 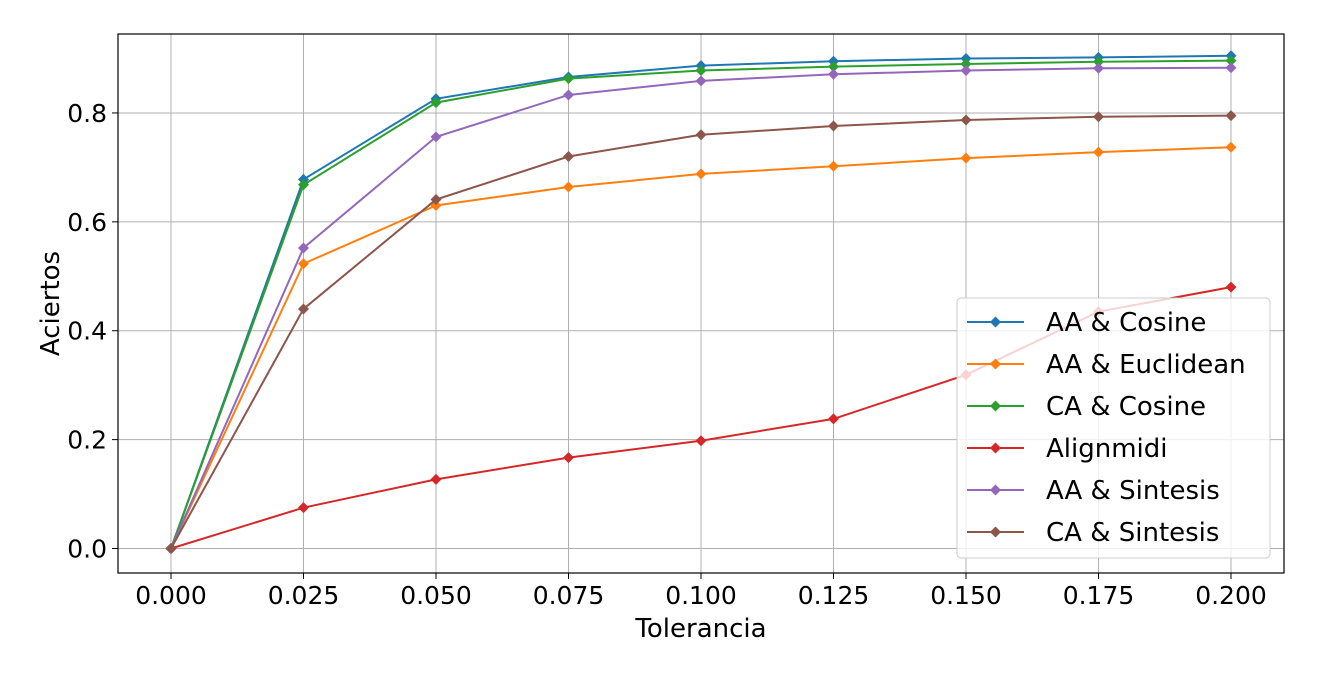 What do you see at coordinates (1126, 407) in the screenshot?
I see `legend-label: CA & Cosine` at bounding box center [1126, 407].